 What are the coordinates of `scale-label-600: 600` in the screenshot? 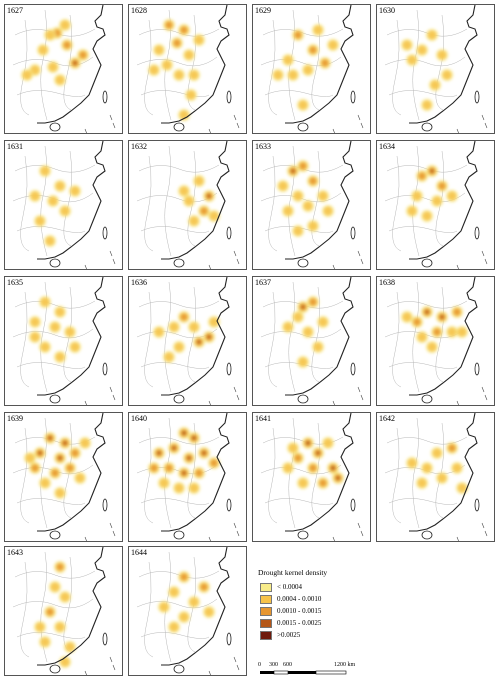 It's located at (287, 665).